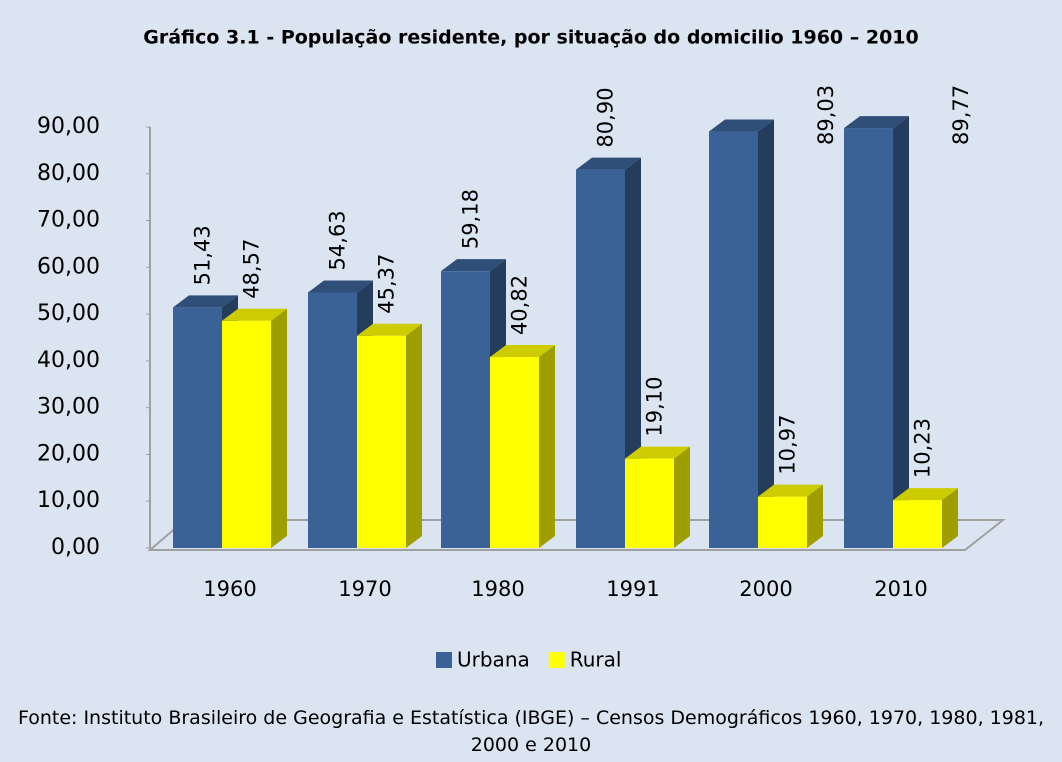 The width and height of the screenshot is (1062, 762). Describe the element at coordinates (68, 173) in the screenshot. I see `y-tick-label: 80,00` at that location.